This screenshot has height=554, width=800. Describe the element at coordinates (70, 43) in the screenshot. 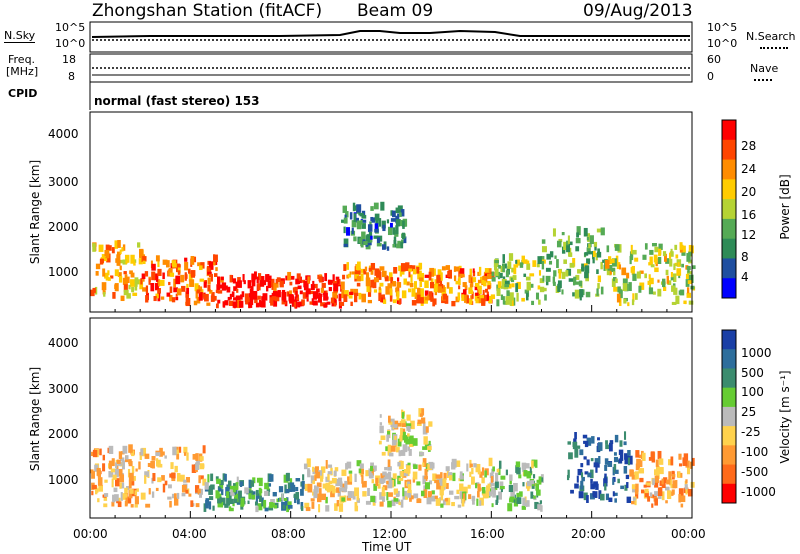

I see `noise-tick-low-left: 10^0` at that location.